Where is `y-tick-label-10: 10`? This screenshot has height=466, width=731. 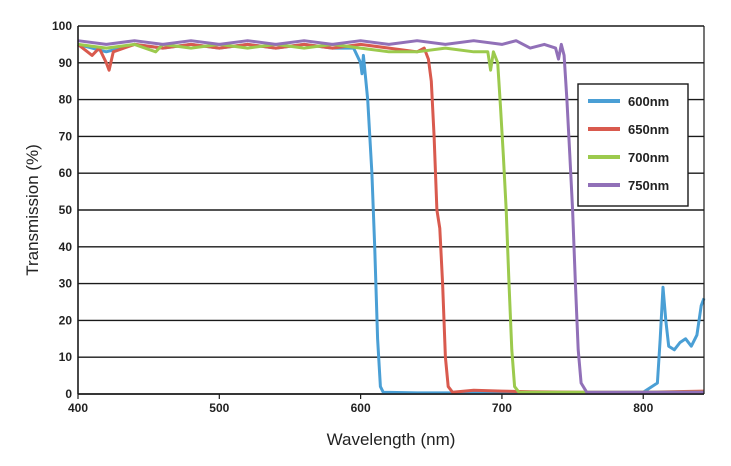 y-tick-label-10: 10 is located at coordinates (66, 357).